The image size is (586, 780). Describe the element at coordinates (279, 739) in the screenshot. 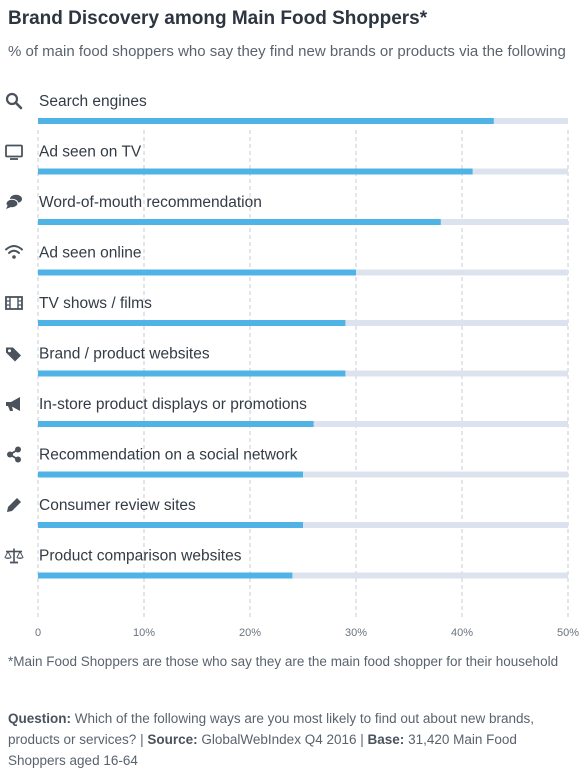

I see `source-text: GlobalWebIndex Q4 2016` at that location.